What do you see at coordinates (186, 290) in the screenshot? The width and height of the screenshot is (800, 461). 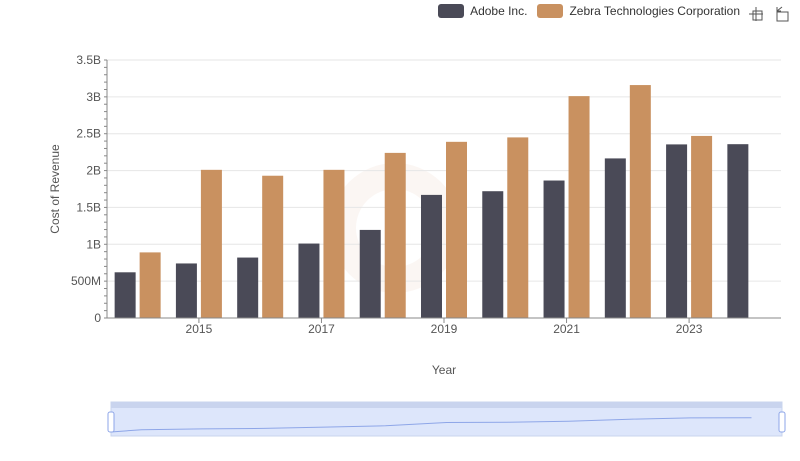 I see `bar-adobe-2015` at bounding box center [186, 290].